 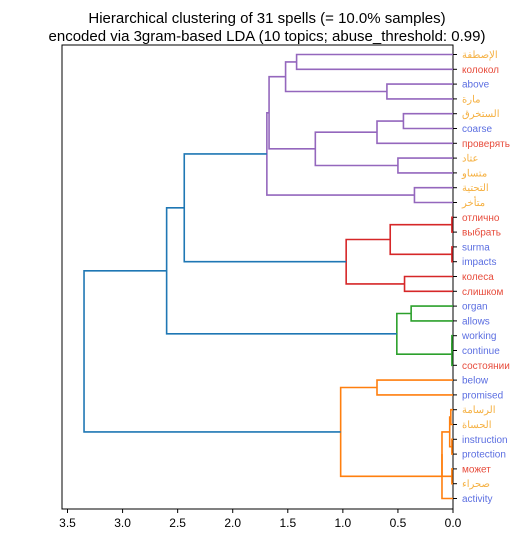 I want to click on leaf-label: allows, so click(x=476, y=321).